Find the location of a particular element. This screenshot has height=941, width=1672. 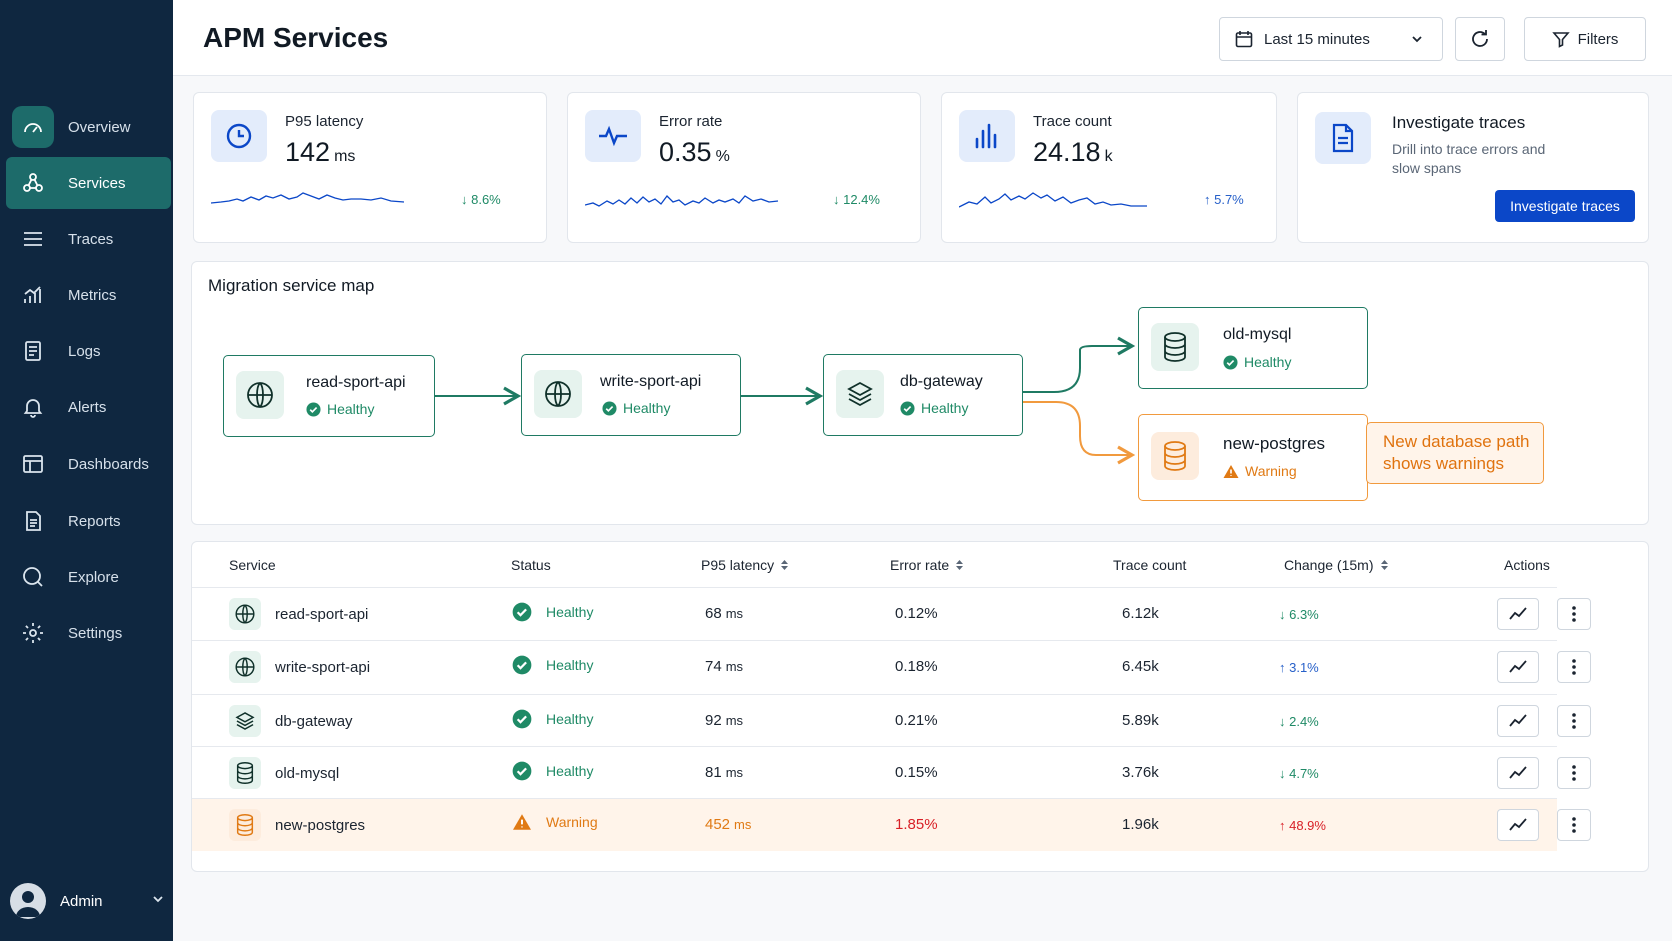

service-name: old-mysql is located at coordinates (307, 773).